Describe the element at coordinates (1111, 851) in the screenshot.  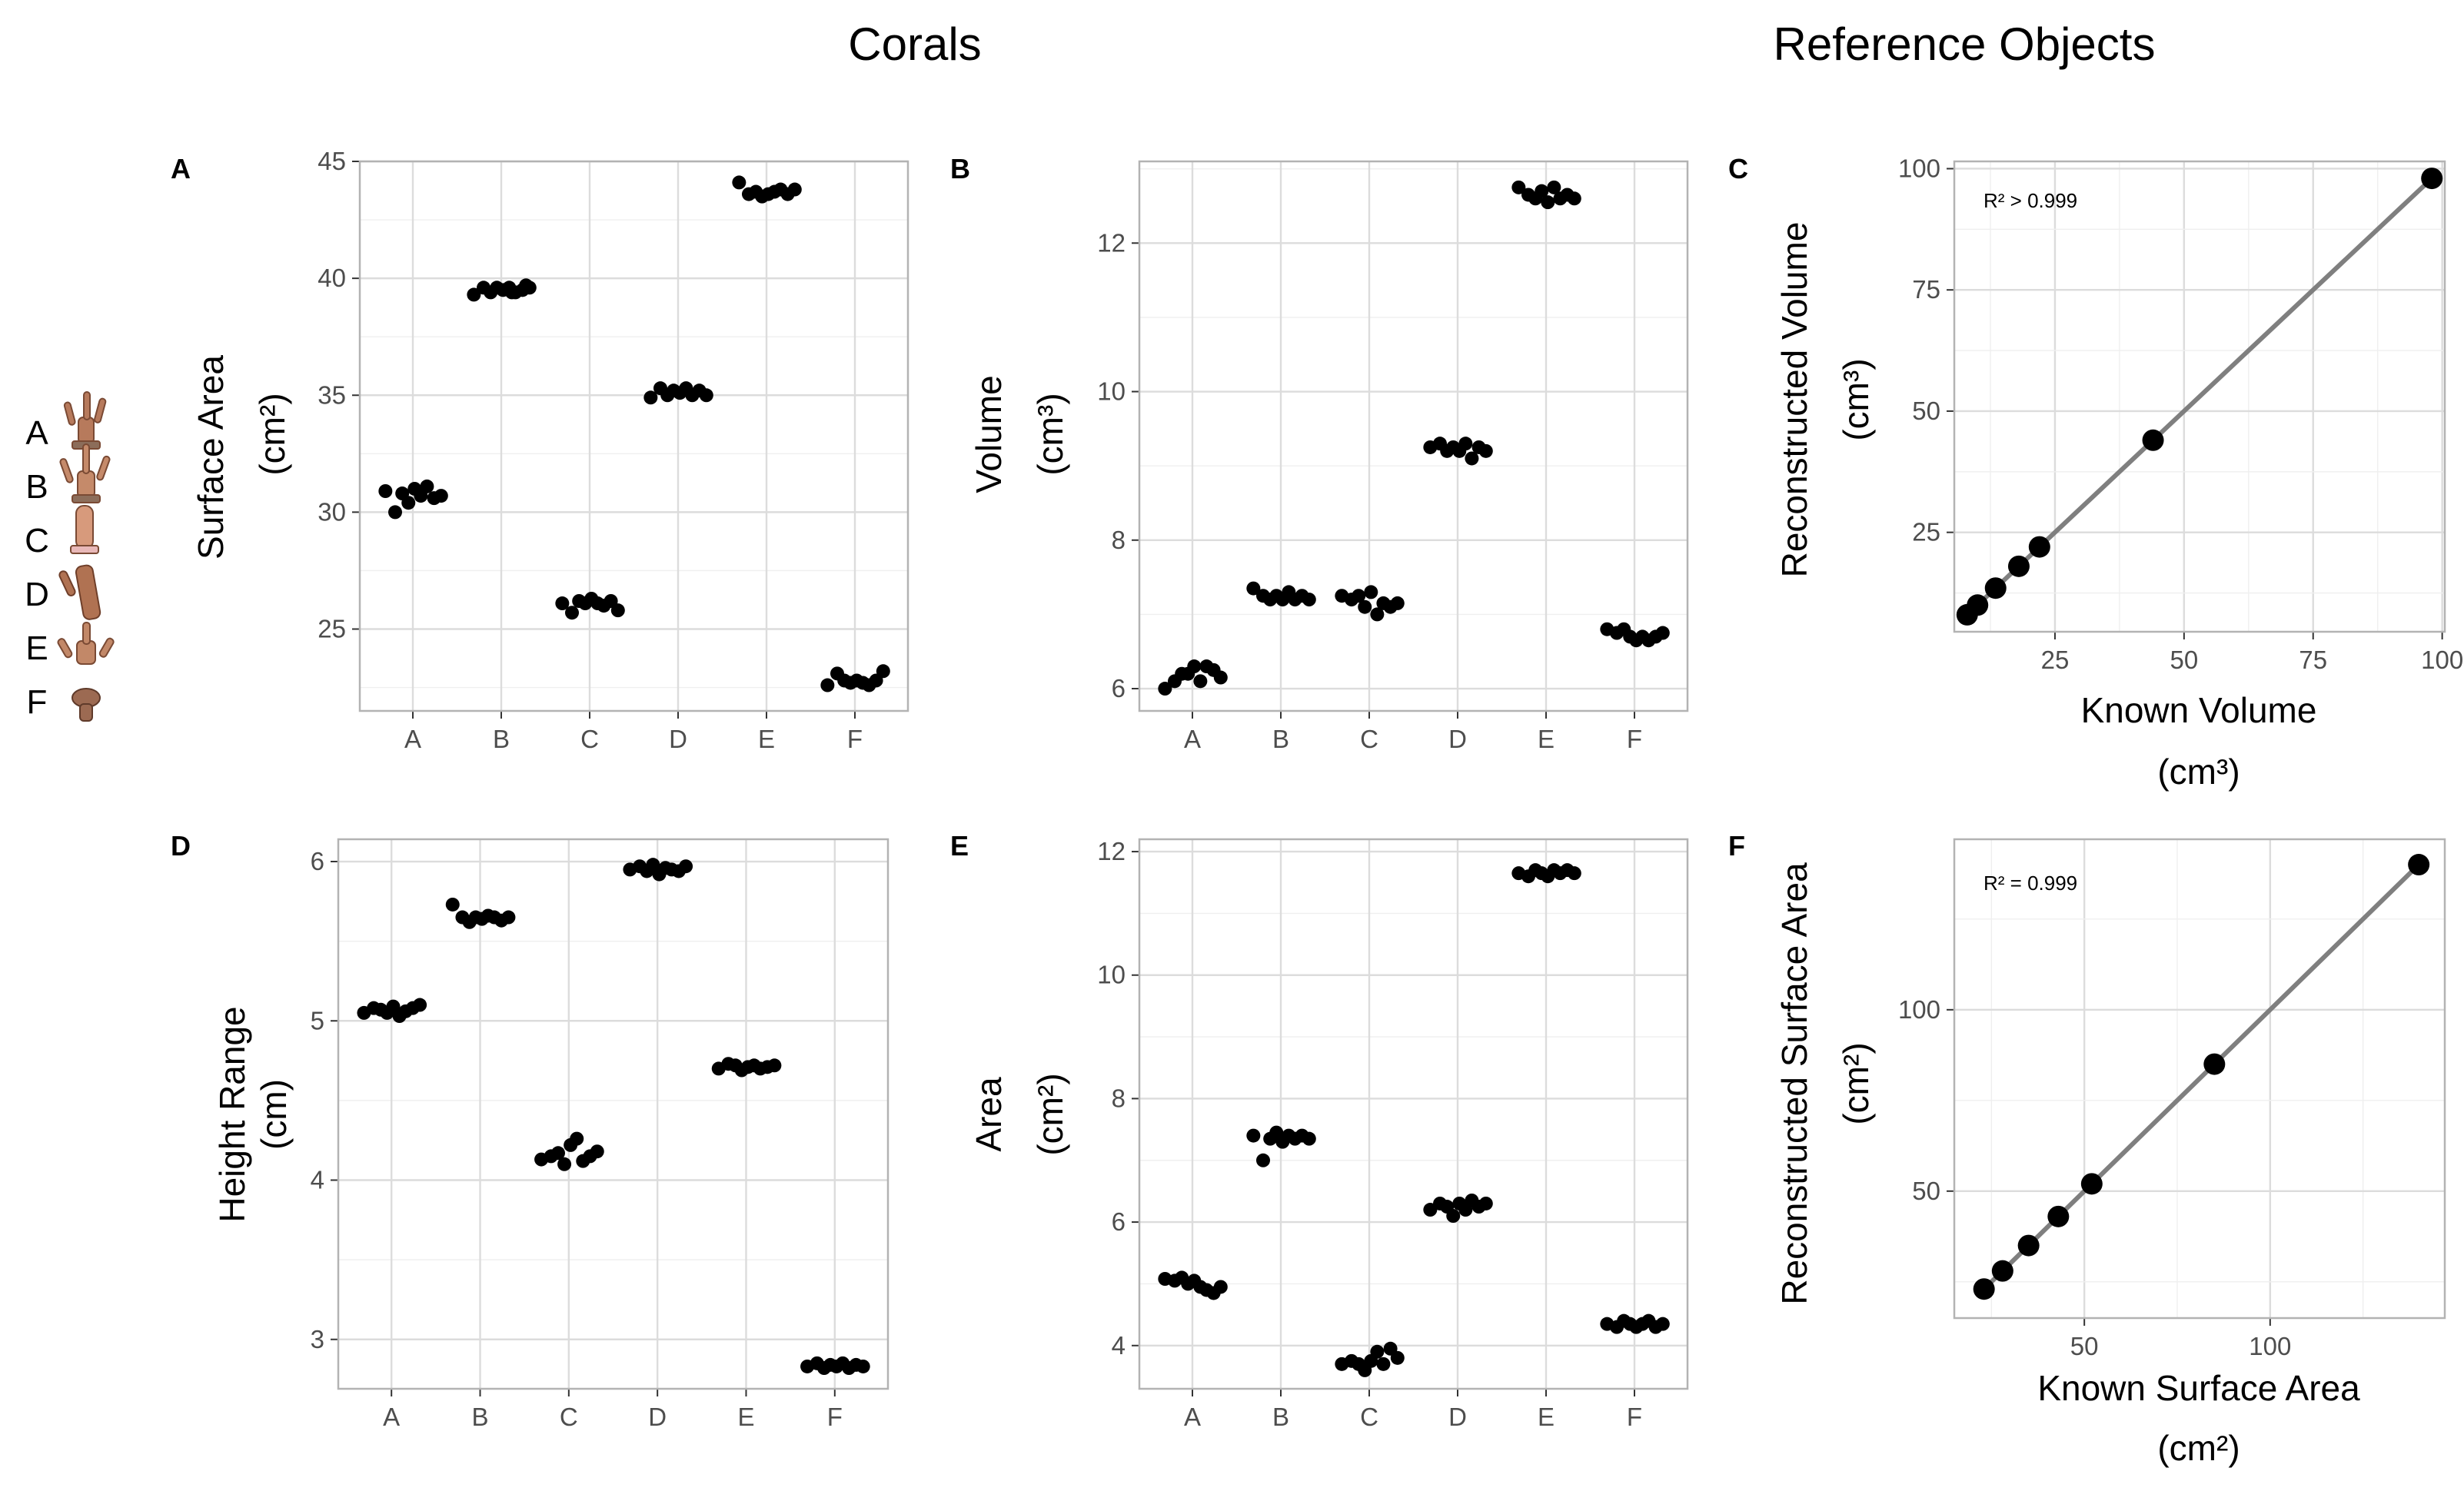
I see `panel-e-ytick-label: 12` at that location.